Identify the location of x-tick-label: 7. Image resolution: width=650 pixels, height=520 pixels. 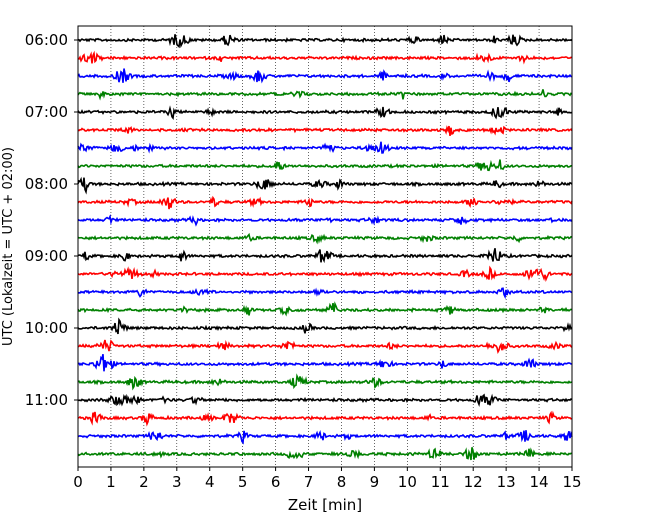
(309, 482).